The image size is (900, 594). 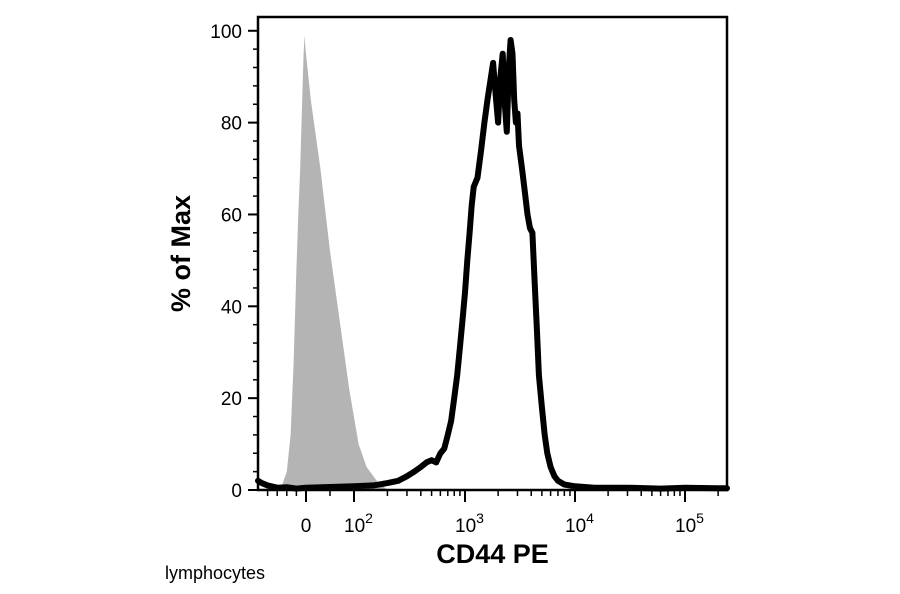 I want to click on series-control-area, so click(x=332, y=263).